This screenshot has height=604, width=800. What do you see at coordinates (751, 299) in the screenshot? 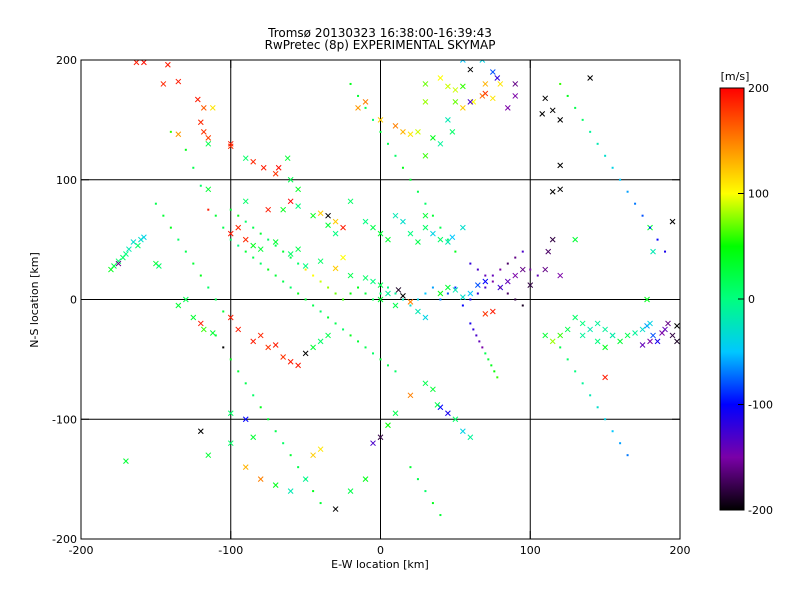
I see `colorbar-tick-label: 0` at bounding box center [751, 299].